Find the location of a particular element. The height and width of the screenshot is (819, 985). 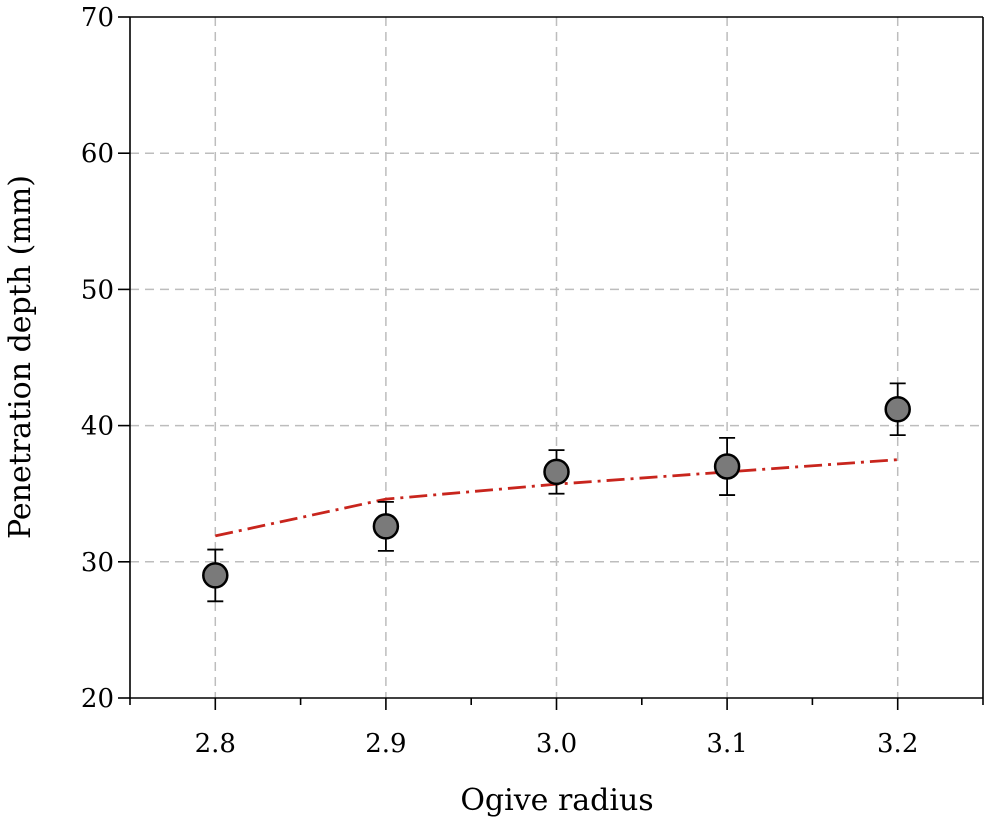

x-tick-label: 3.2 is located at coordinates (897, 744).